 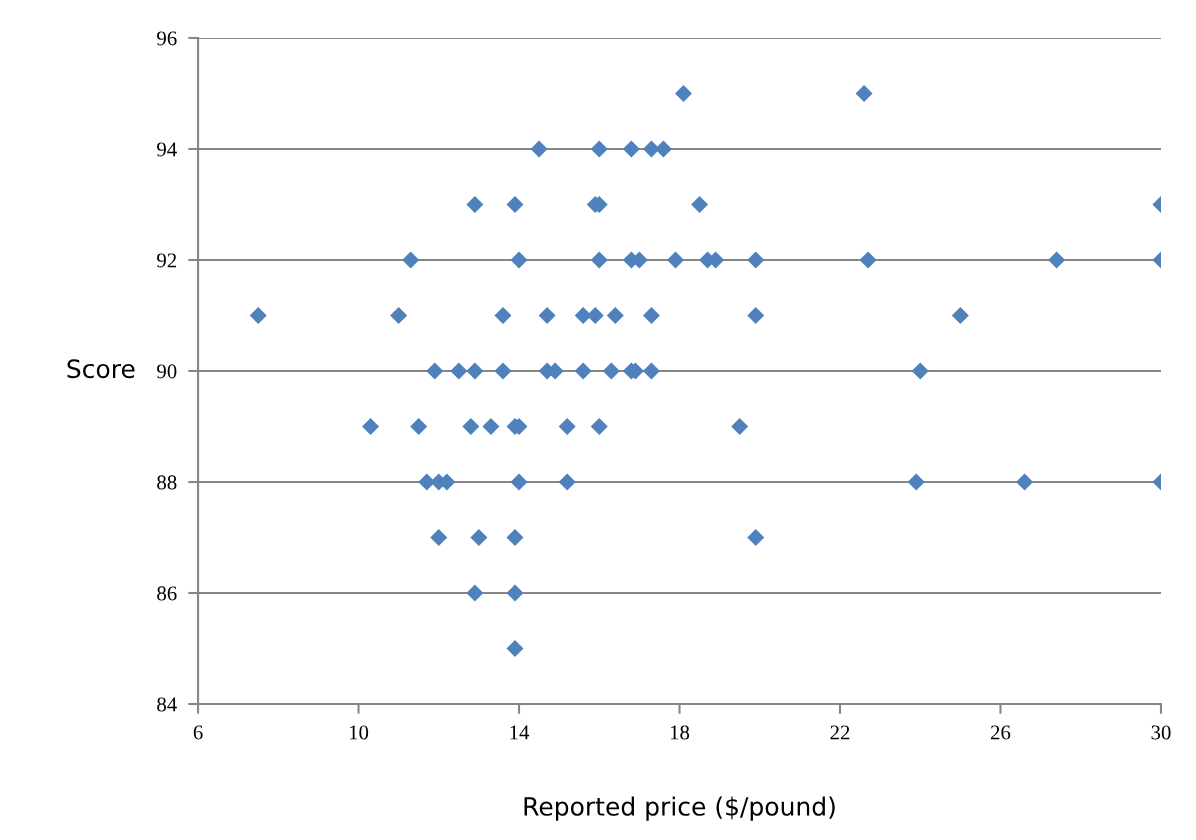 What do you see at coordinates (680, 732) in the screenshot?
I see `x-tick-label: 18` at bounding box center [680, 732].